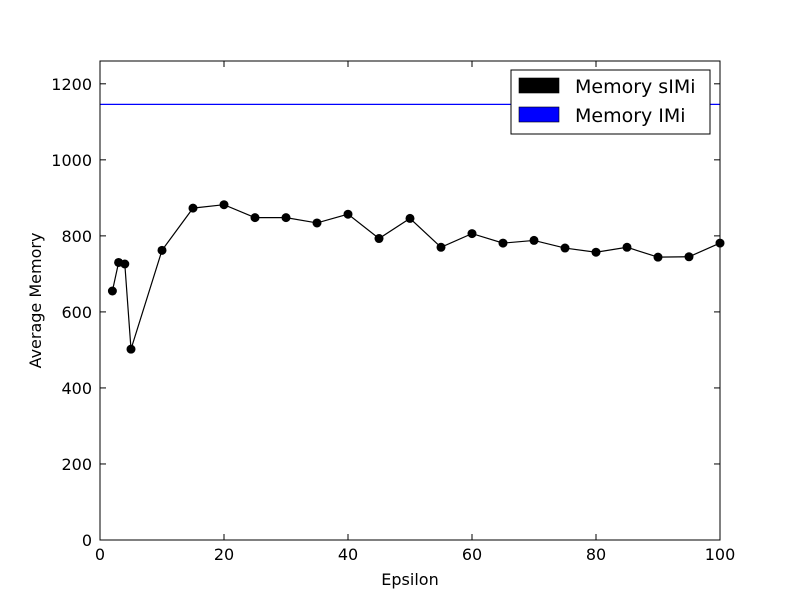 Image resolution: width=800 pixels, height=600 pixels. What do you see at coordinates (630, 116) in the screenshot?
I see `legend-label: Memory IMi` at bounding box center [630, 116].